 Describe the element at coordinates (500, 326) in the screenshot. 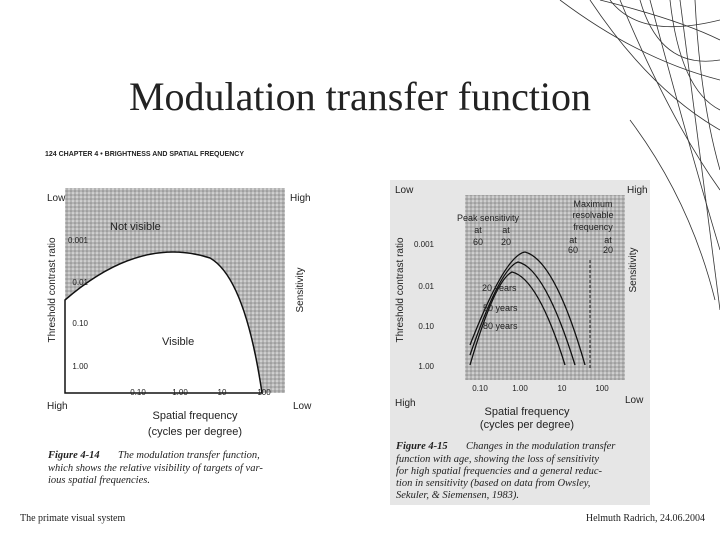

I see `curve-label: 80 years` at that location.